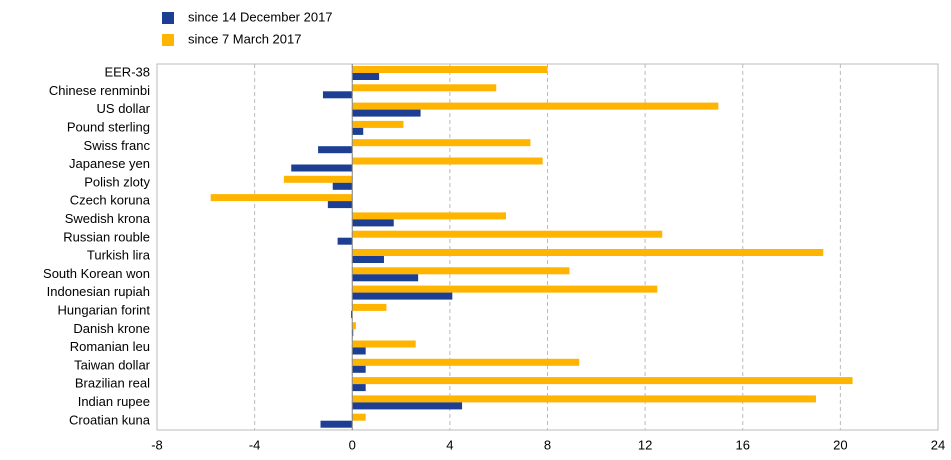  I want to click on x-tick-label: -4, so click(255, 444).